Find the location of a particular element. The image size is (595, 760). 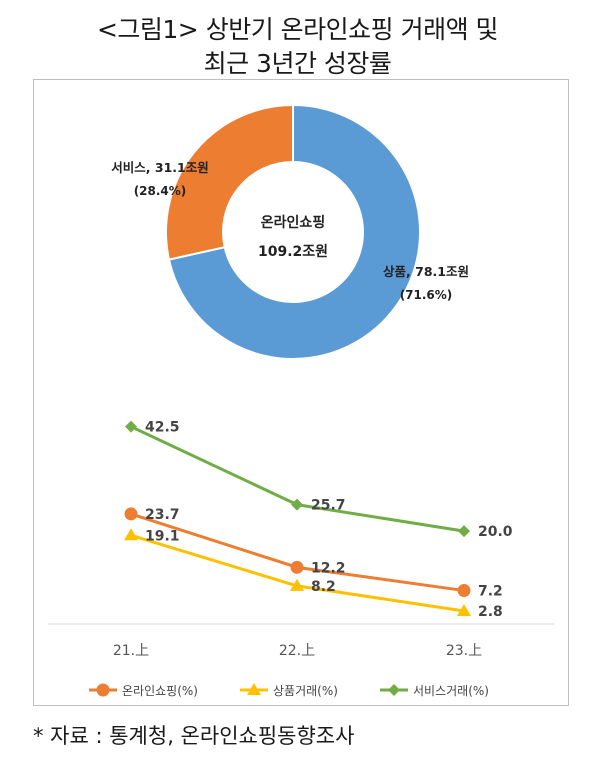

series-0: 23.7 12.2 7.2 is located at coordinates (313, 553).